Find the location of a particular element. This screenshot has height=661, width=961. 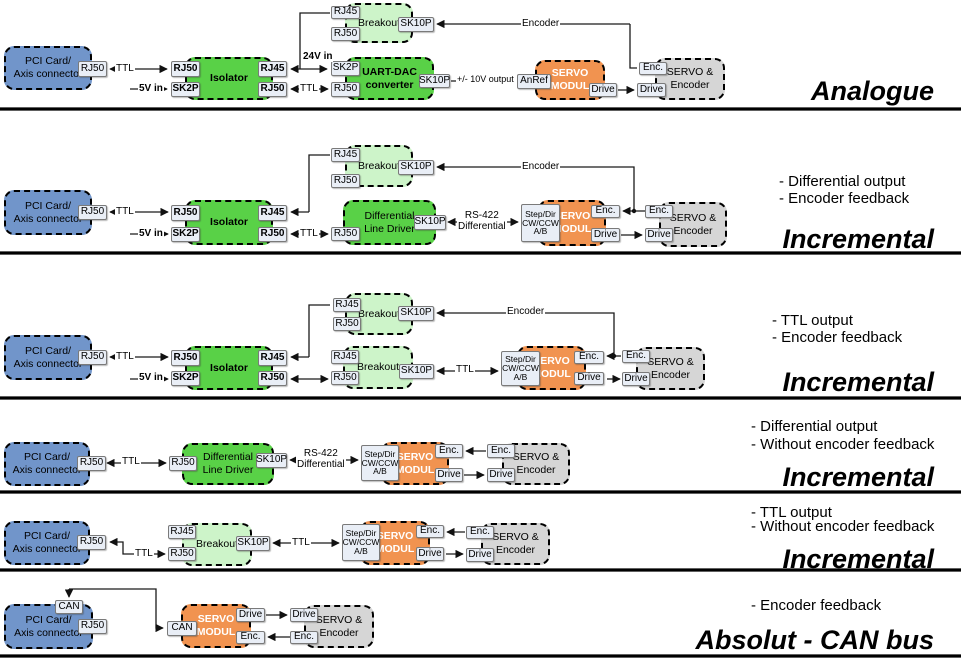

feature-bullet: - Differential output is located at coordinates (842, 181).